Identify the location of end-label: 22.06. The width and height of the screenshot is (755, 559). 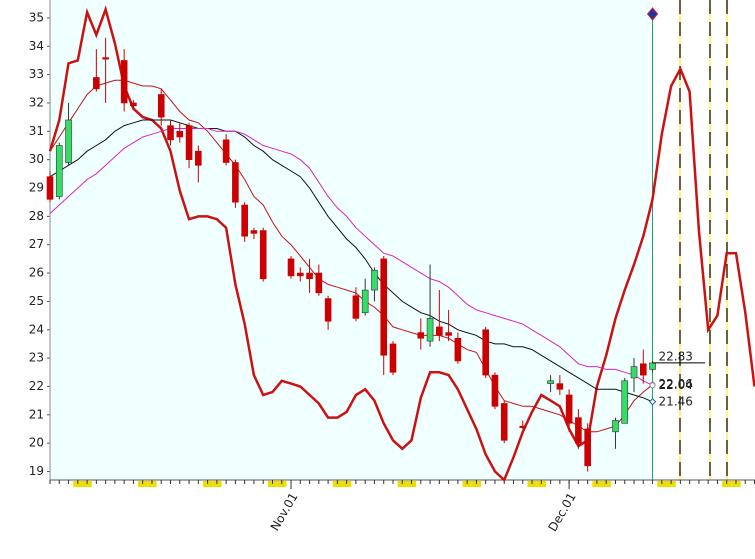
(676, 384).